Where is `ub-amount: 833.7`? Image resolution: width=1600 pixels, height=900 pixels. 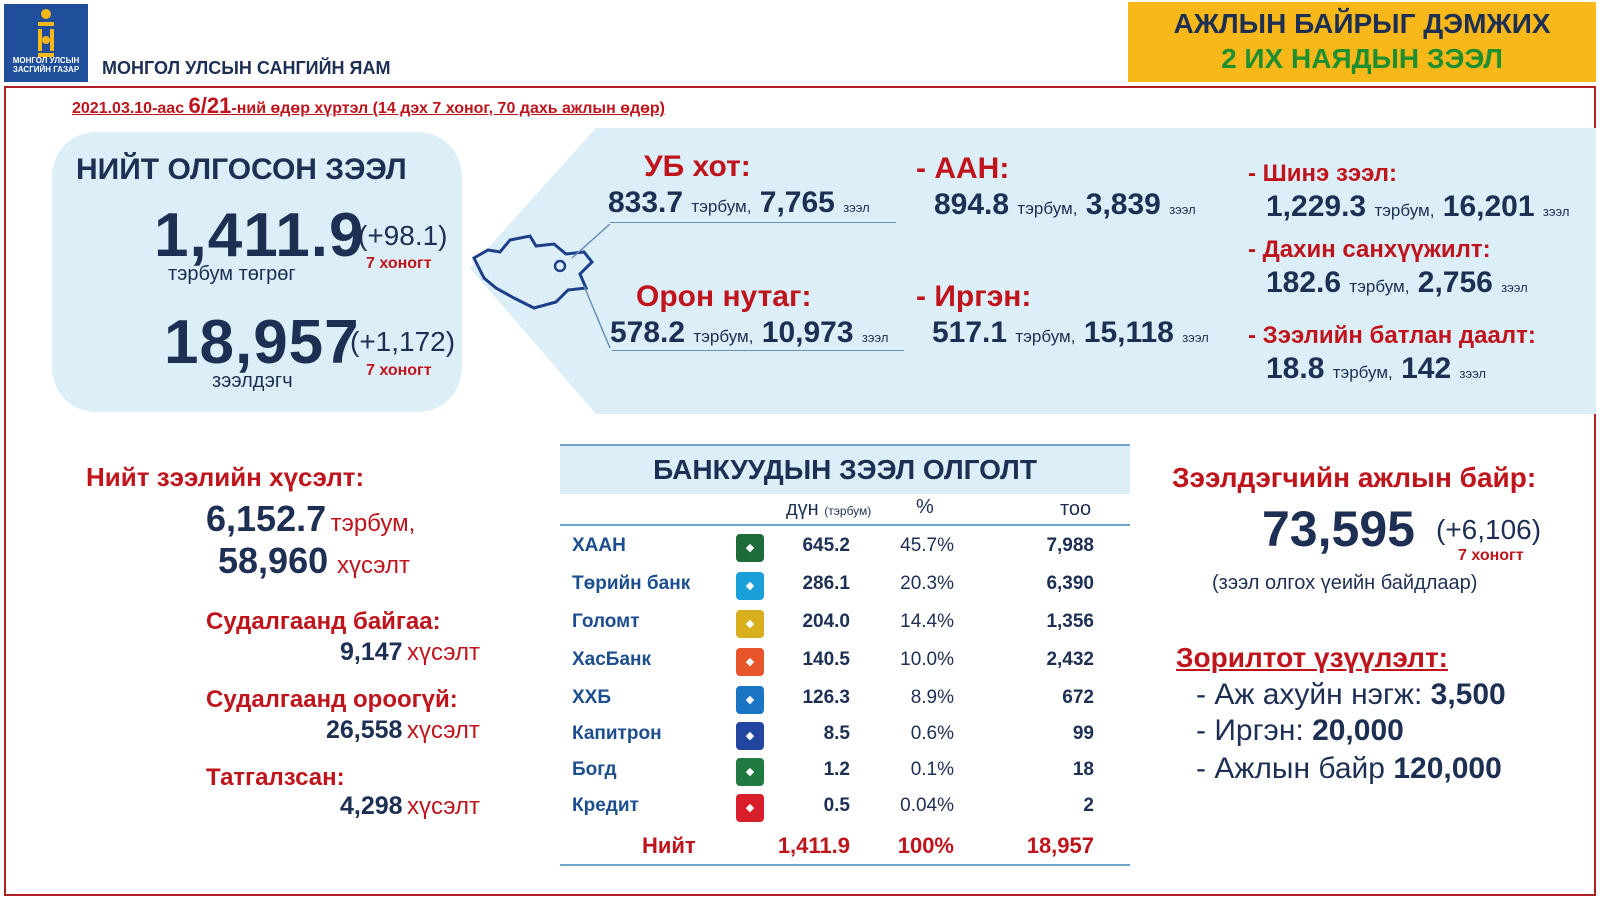 ub-amount: 833.7 is located at coordinates (646, 202).